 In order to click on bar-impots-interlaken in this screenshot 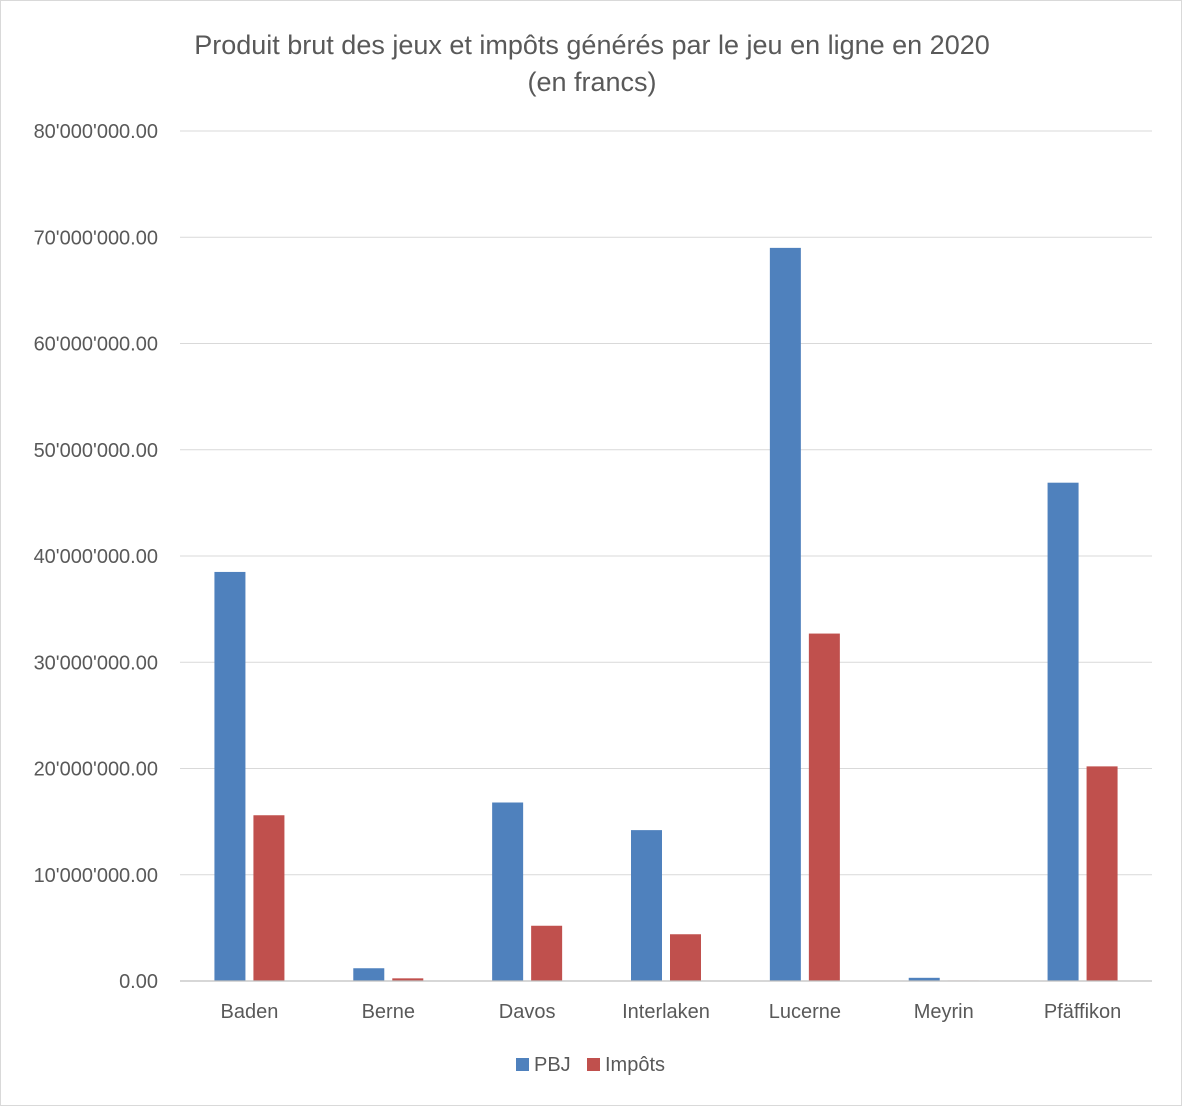, I will do `click(685, 957)`.